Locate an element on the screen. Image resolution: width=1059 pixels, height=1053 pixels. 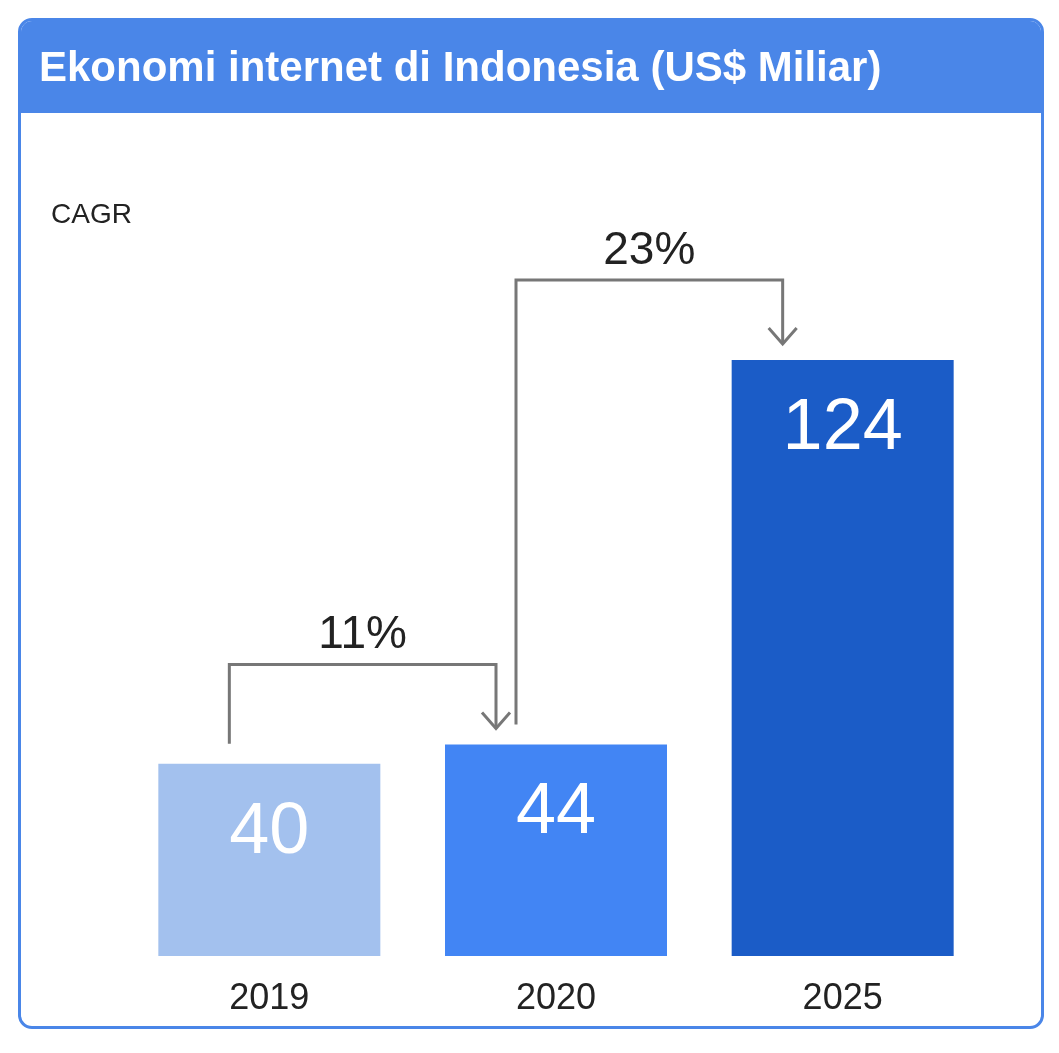
data-label: 44 is located at coordinates (556, 808).